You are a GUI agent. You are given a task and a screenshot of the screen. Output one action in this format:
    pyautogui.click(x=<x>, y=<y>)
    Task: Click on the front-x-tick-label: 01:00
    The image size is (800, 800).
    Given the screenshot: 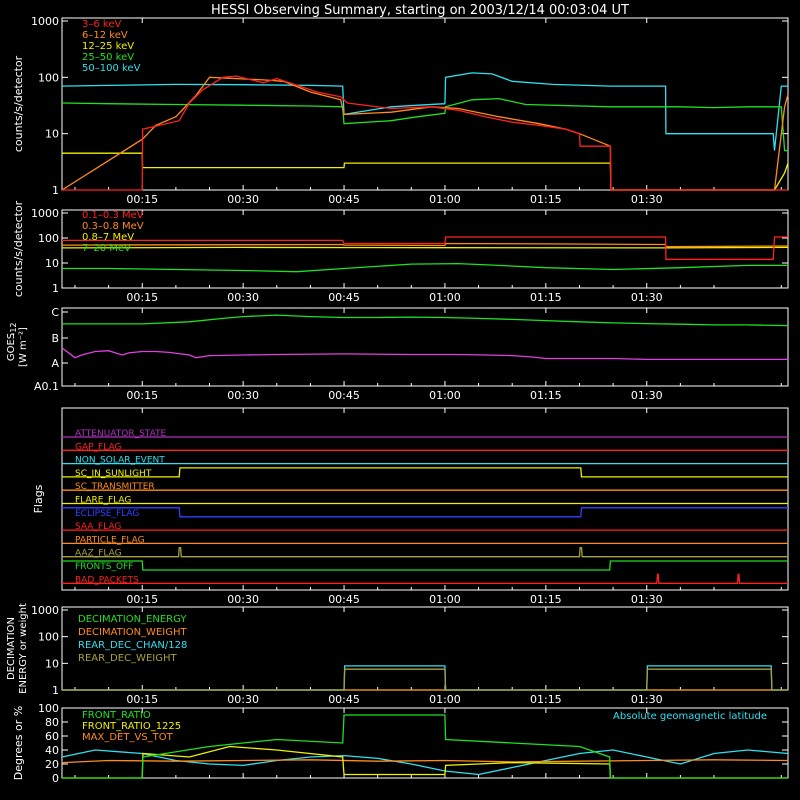 What is the action you would take?
    pyautogui.click(x=445, y=199)
    